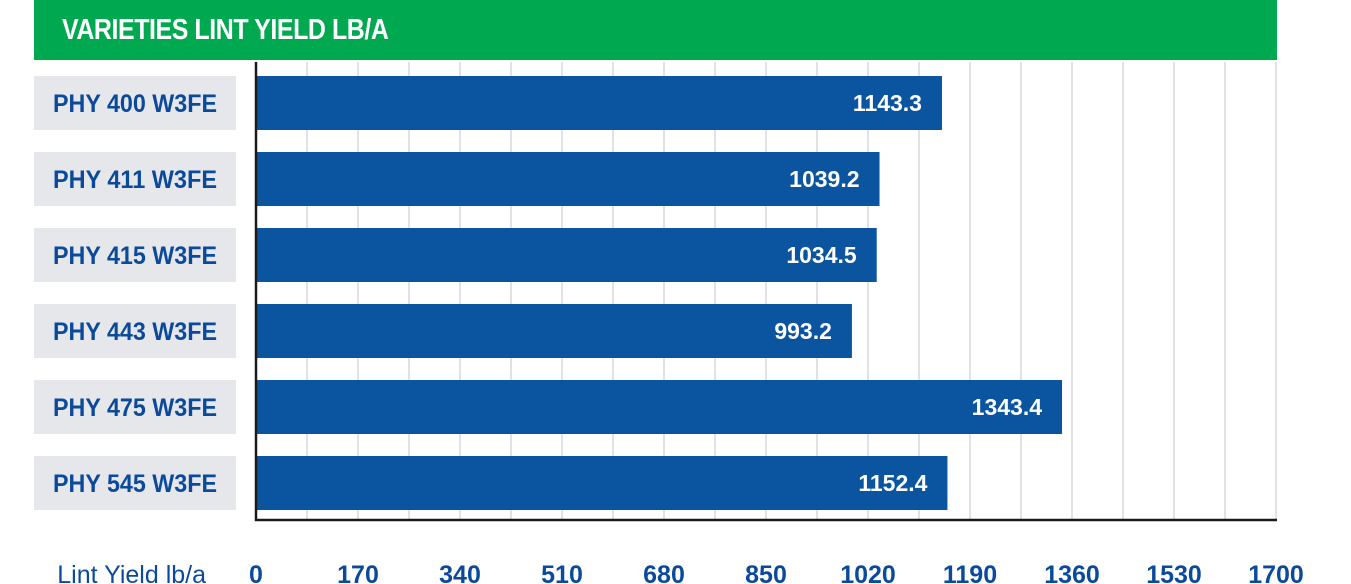 The image size is (1351, 584). I want to click on category-label: PHY 411 W3FE, so click(135, 180).